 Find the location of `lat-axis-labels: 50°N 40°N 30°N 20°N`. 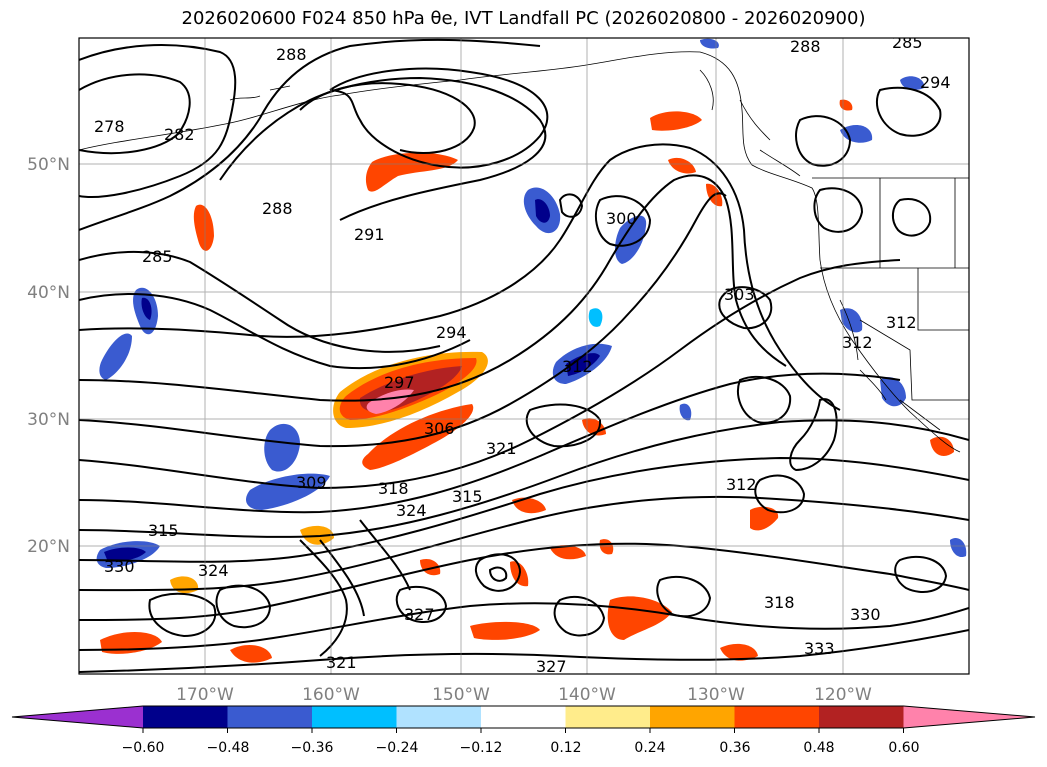

lat-axis-labels: 50°N 40°N 30°N 20°N is located at coordinates (48, 356).